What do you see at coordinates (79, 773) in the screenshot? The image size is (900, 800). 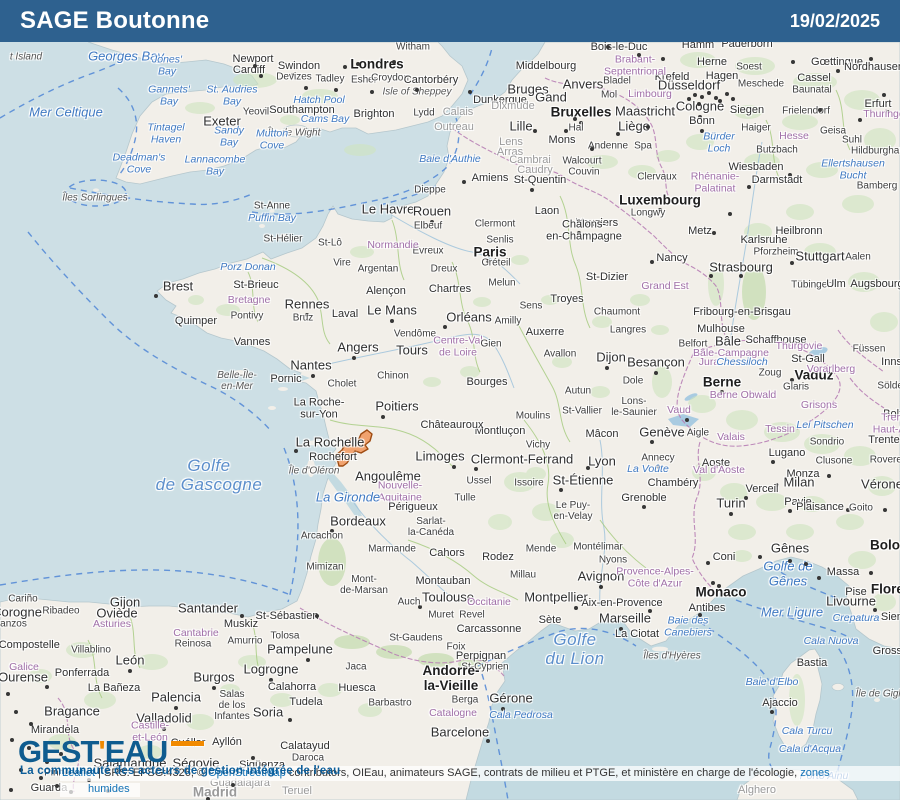 I see `leaflet-link: Leaflet` at bounding box center [79, 773].